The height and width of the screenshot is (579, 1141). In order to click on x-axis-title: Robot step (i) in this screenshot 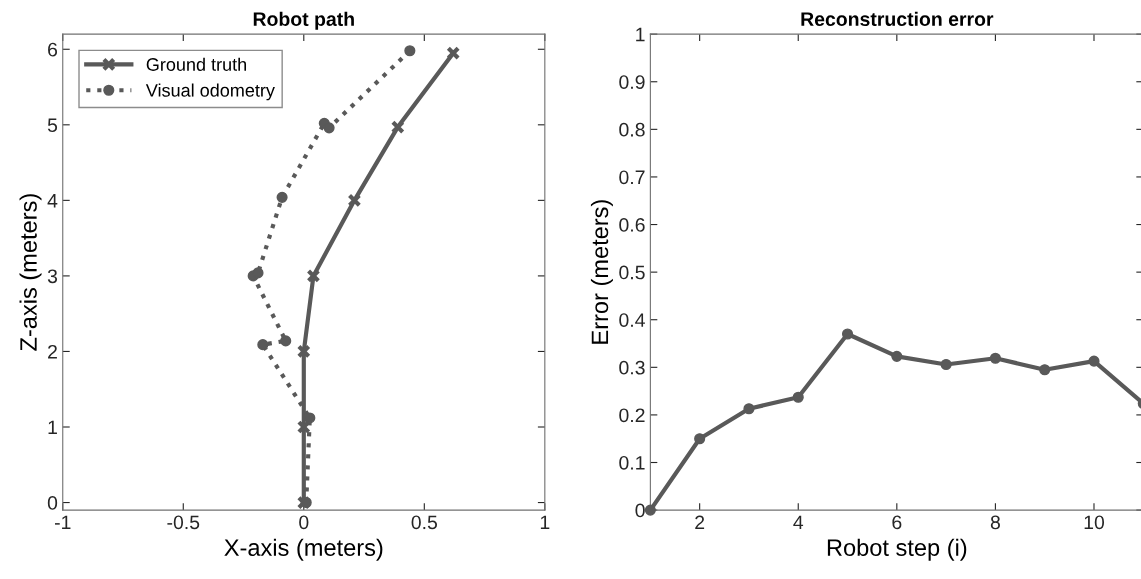, I will do `click(897, 549)`.